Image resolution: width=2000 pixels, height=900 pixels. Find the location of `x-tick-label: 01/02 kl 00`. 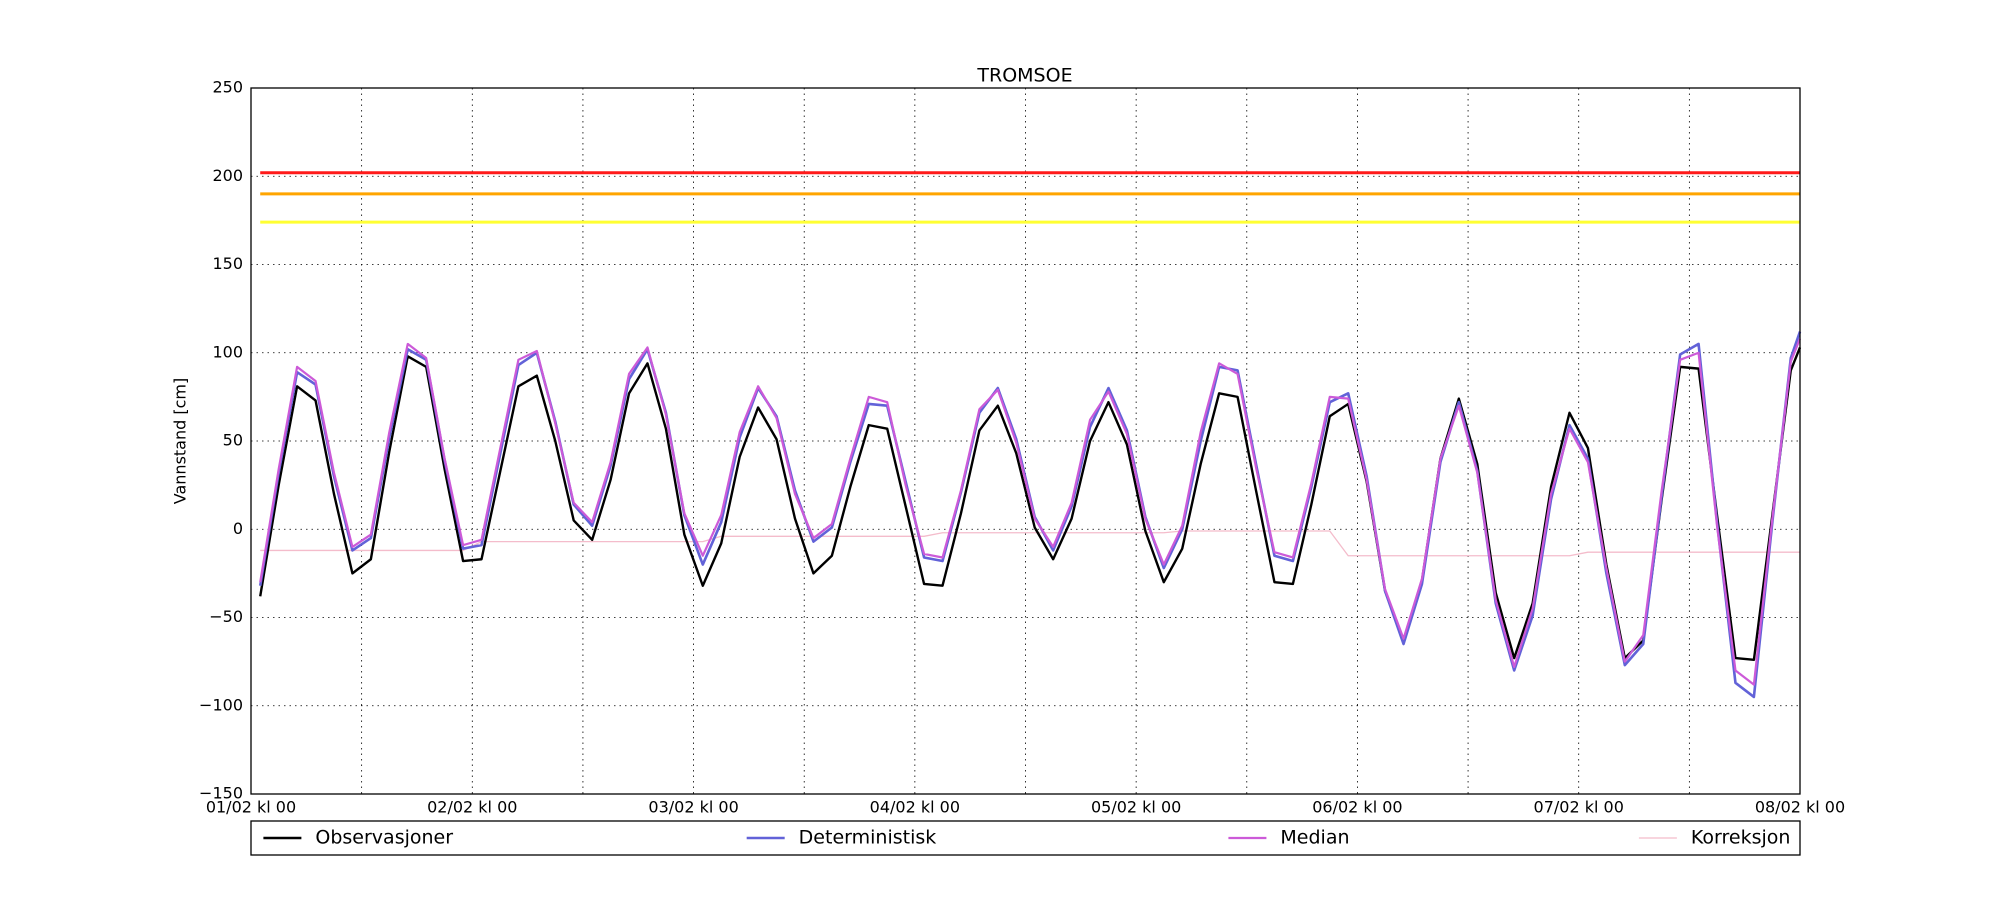

x-tick-label: 01/02 kl 00 is located at coordinates (251, 807).